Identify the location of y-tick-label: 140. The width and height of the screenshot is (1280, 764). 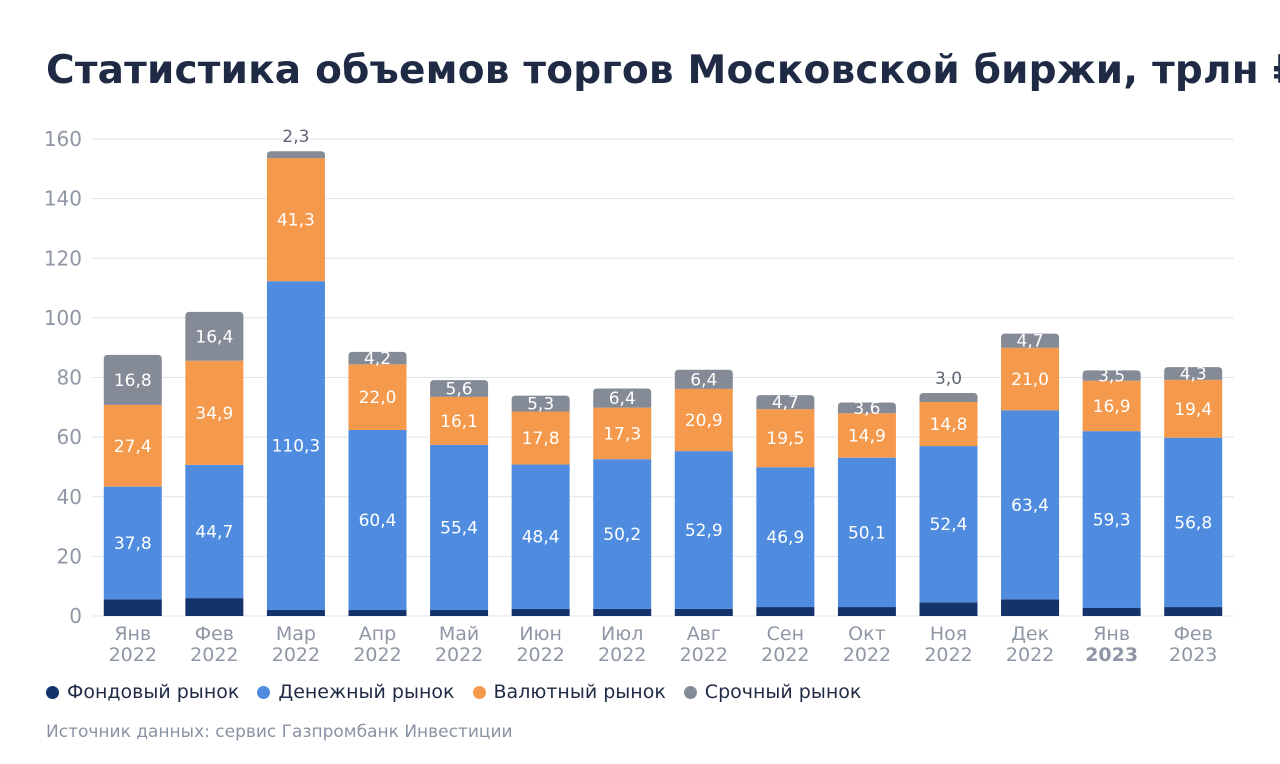
(63, 199).